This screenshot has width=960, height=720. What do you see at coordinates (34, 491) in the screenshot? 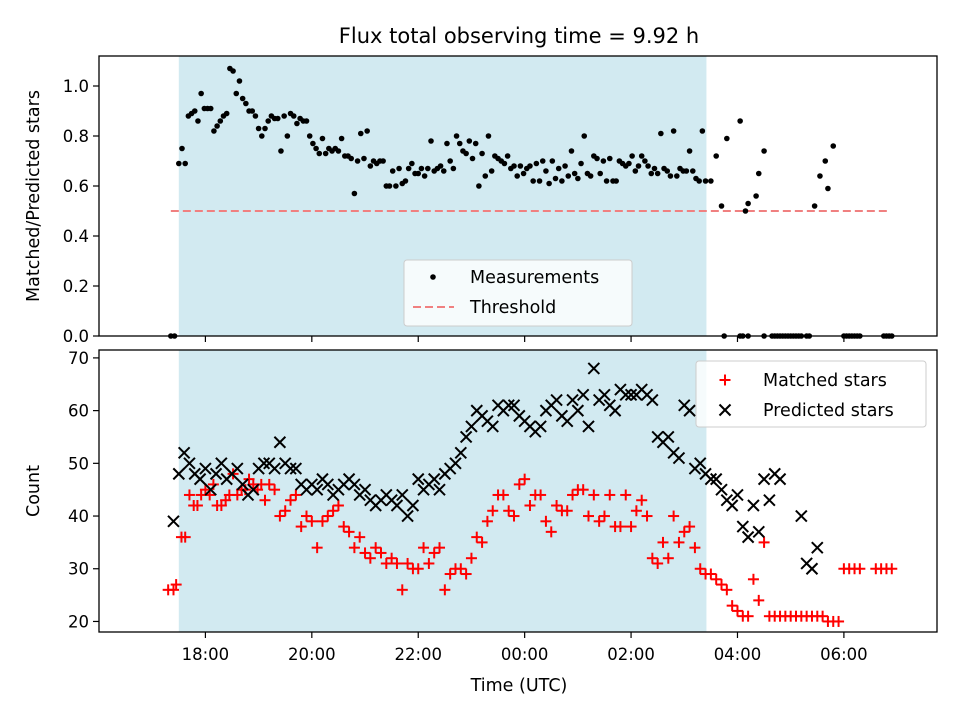
I see `bottom-y-axis-label: Count` at bounding box center [34, 491].